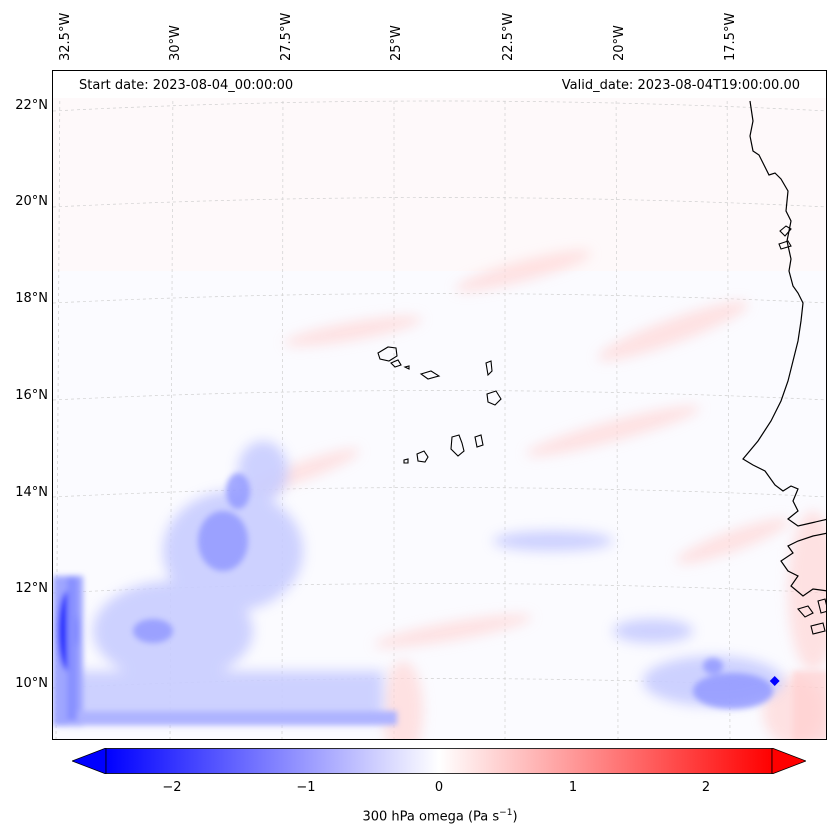 Image resolution: width=837 pixels, height=839 pixels. Describe the element at coordinates (286, 36) in the screenshot. I see `lon-label-27-5w: 27.5°W` at that location.